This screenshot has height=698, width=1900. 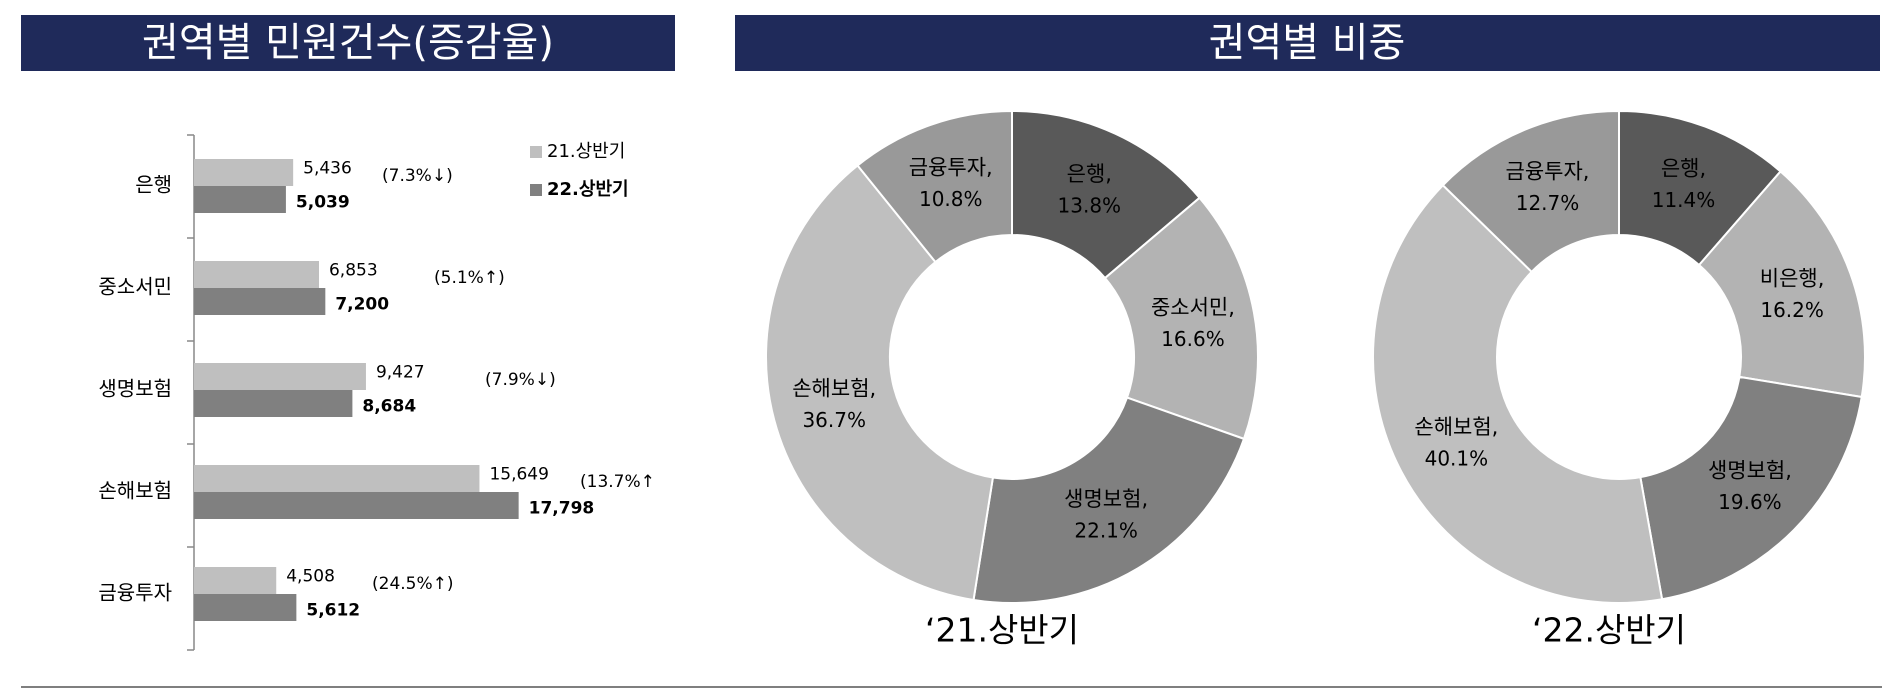 What do you see at coordinates (1106, 531) in the screenshot?
I see `slice-value: 22.1%` at bounding box center [1106, 531].